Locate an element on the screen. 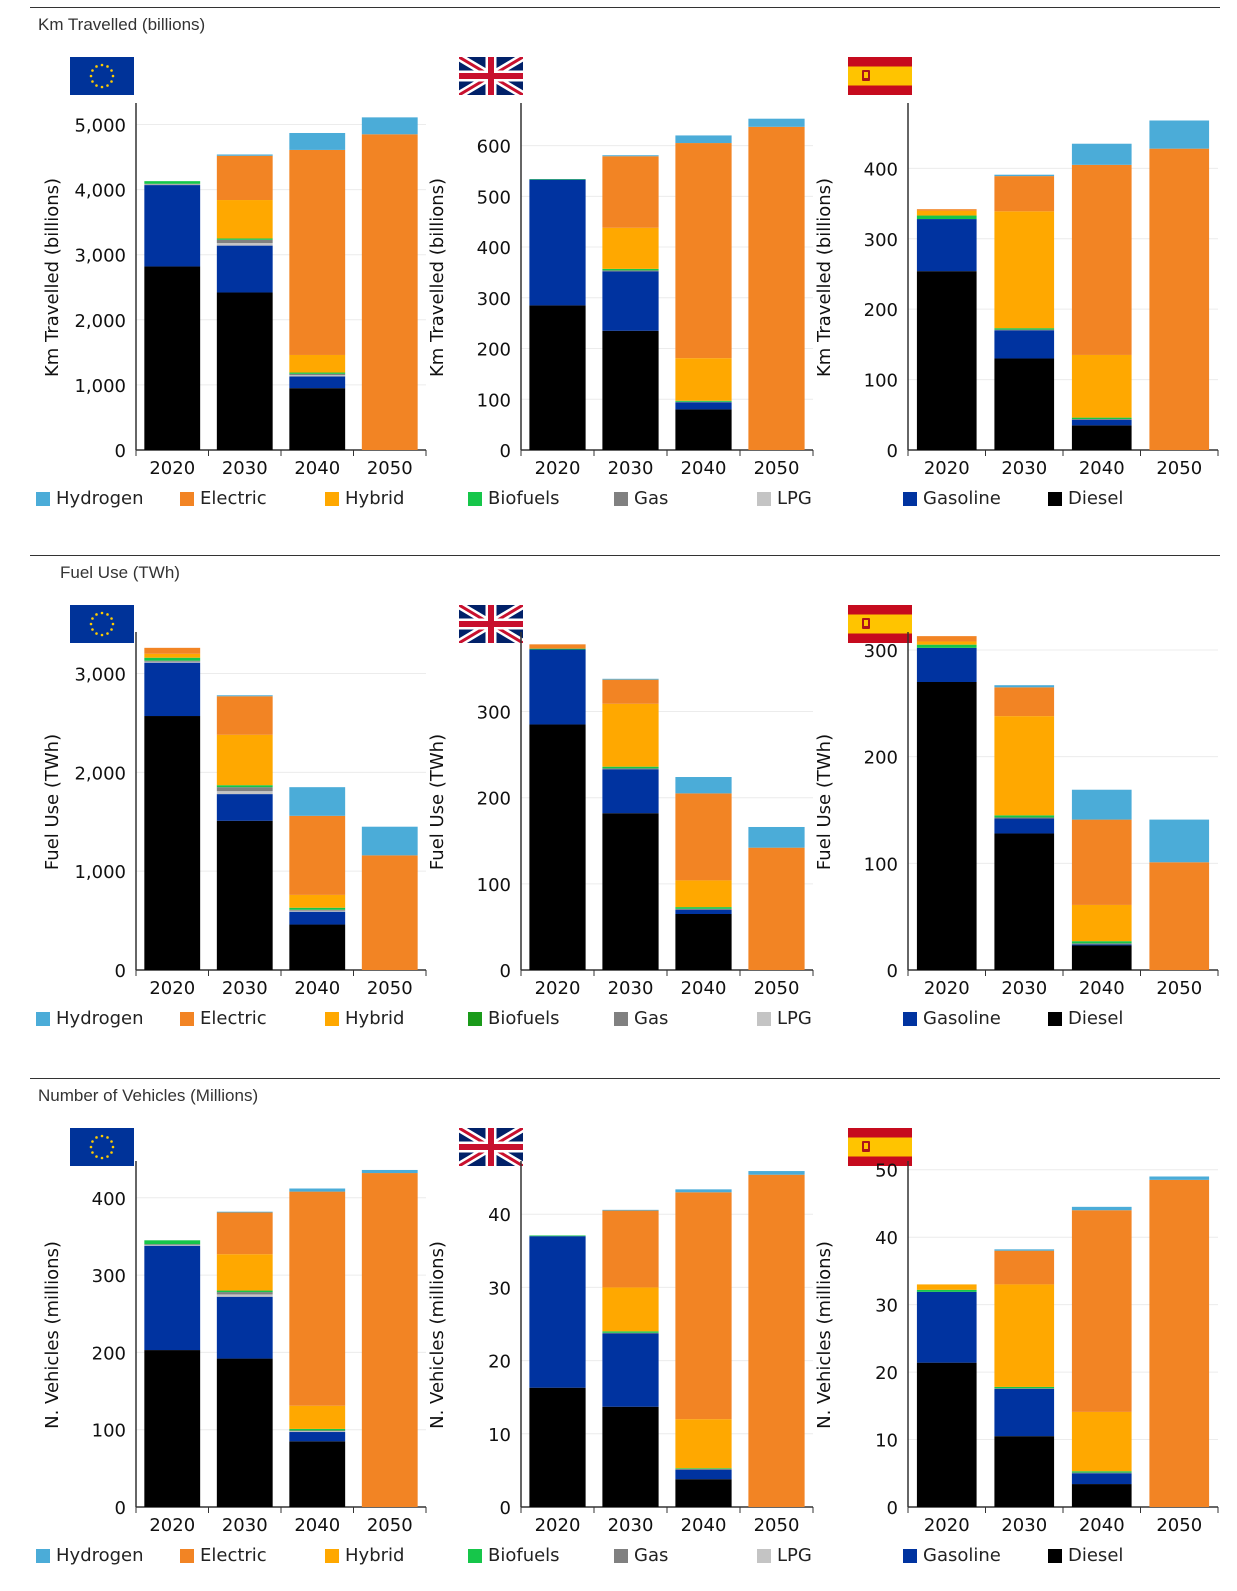  bar-segment-hydrogen-2040 is located at coordinates (703, 1191).